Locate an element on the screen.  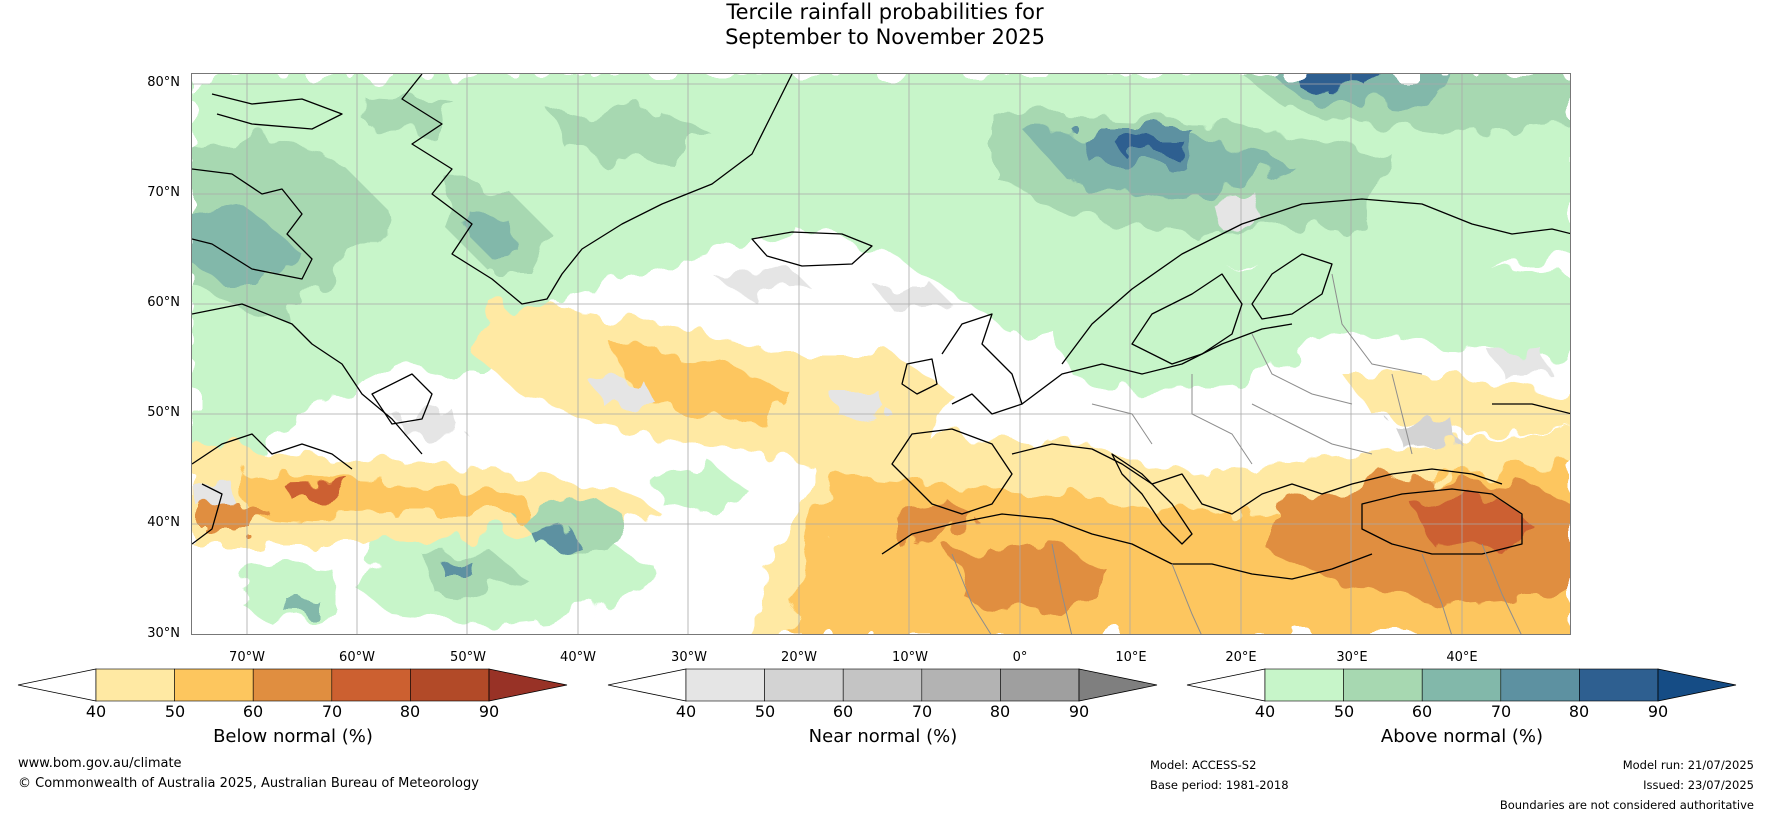
colorbar-near-title: Near normal (%) is located at coordinates (883, 736).